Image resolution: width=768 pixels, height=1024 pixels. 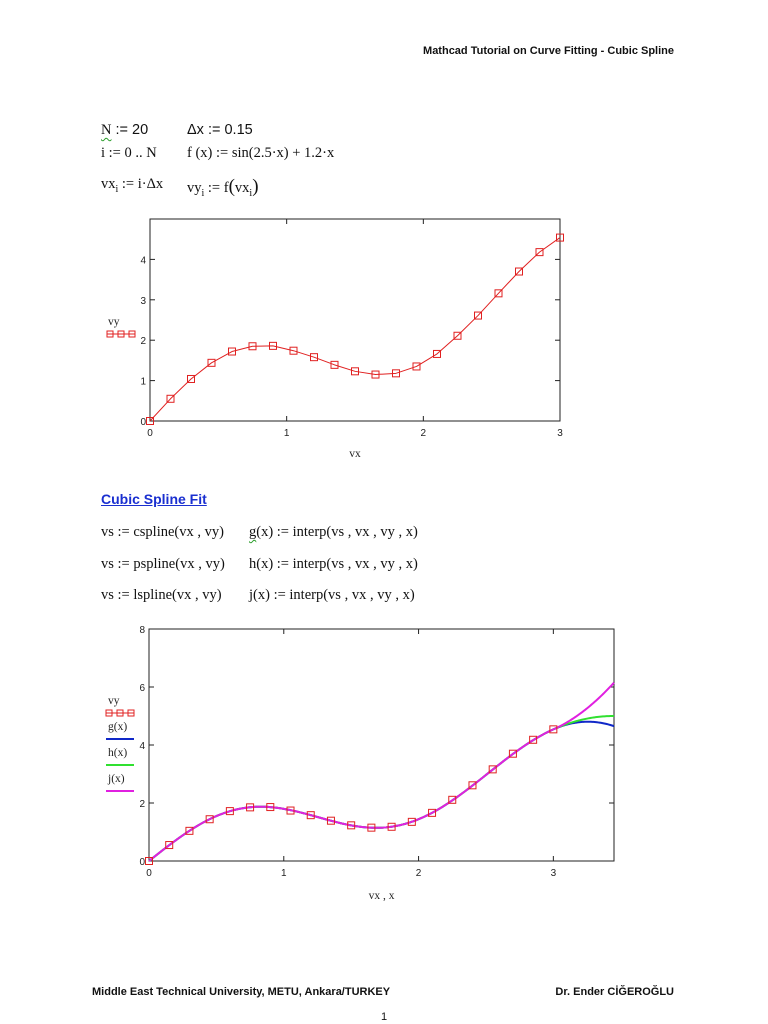 What do you see at coordinates (132, 185) in the screenshot?
I see `def-vx: vxi := i·Δx` at bounding box center [132, 185].